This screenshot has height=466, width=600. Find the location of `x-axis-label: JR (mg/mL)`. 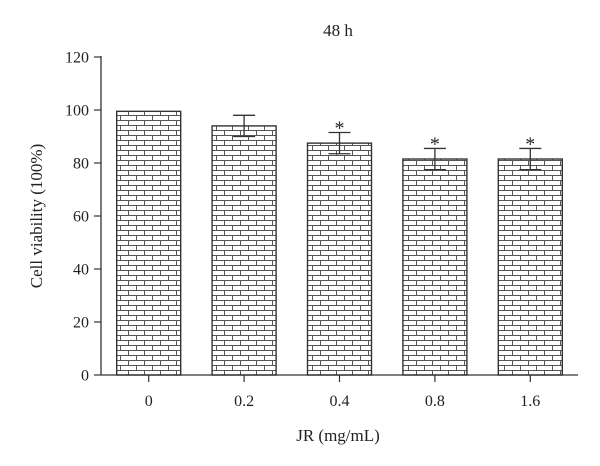

x-axis-label: JR (mg/mL) is located at coordinates (338, 435).